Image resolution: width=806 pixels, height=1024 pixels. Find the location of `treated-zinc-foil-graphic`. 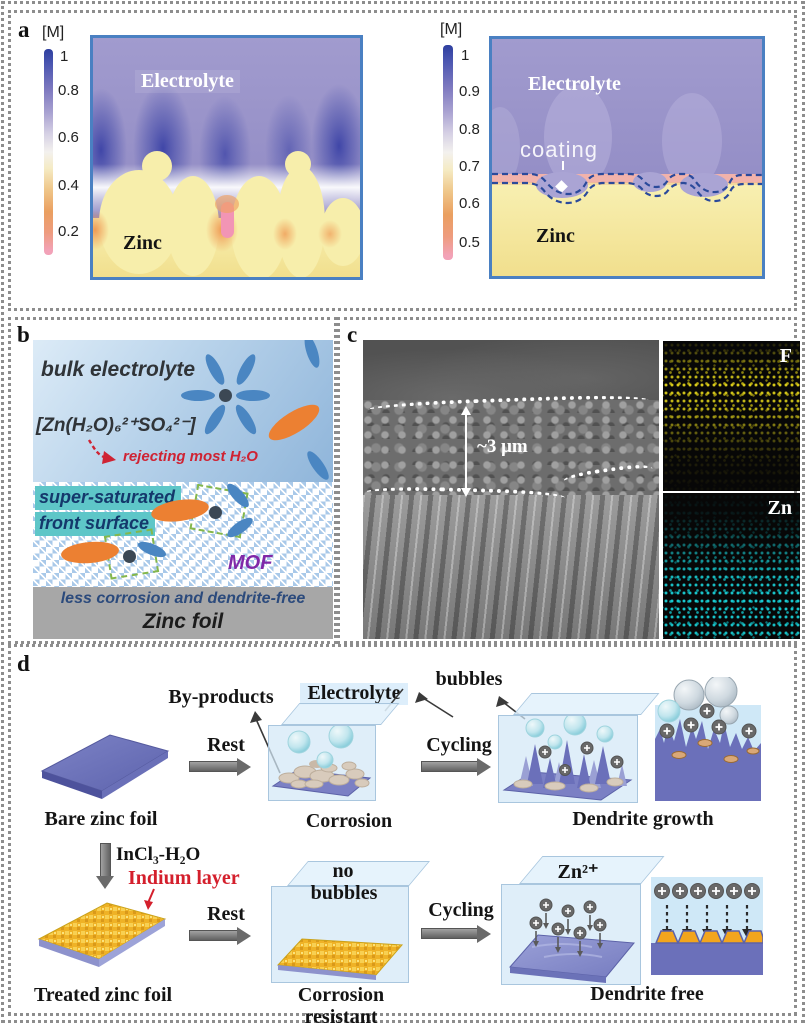

treated-zinc-foil-graphic is located at coordinates (102, 934).